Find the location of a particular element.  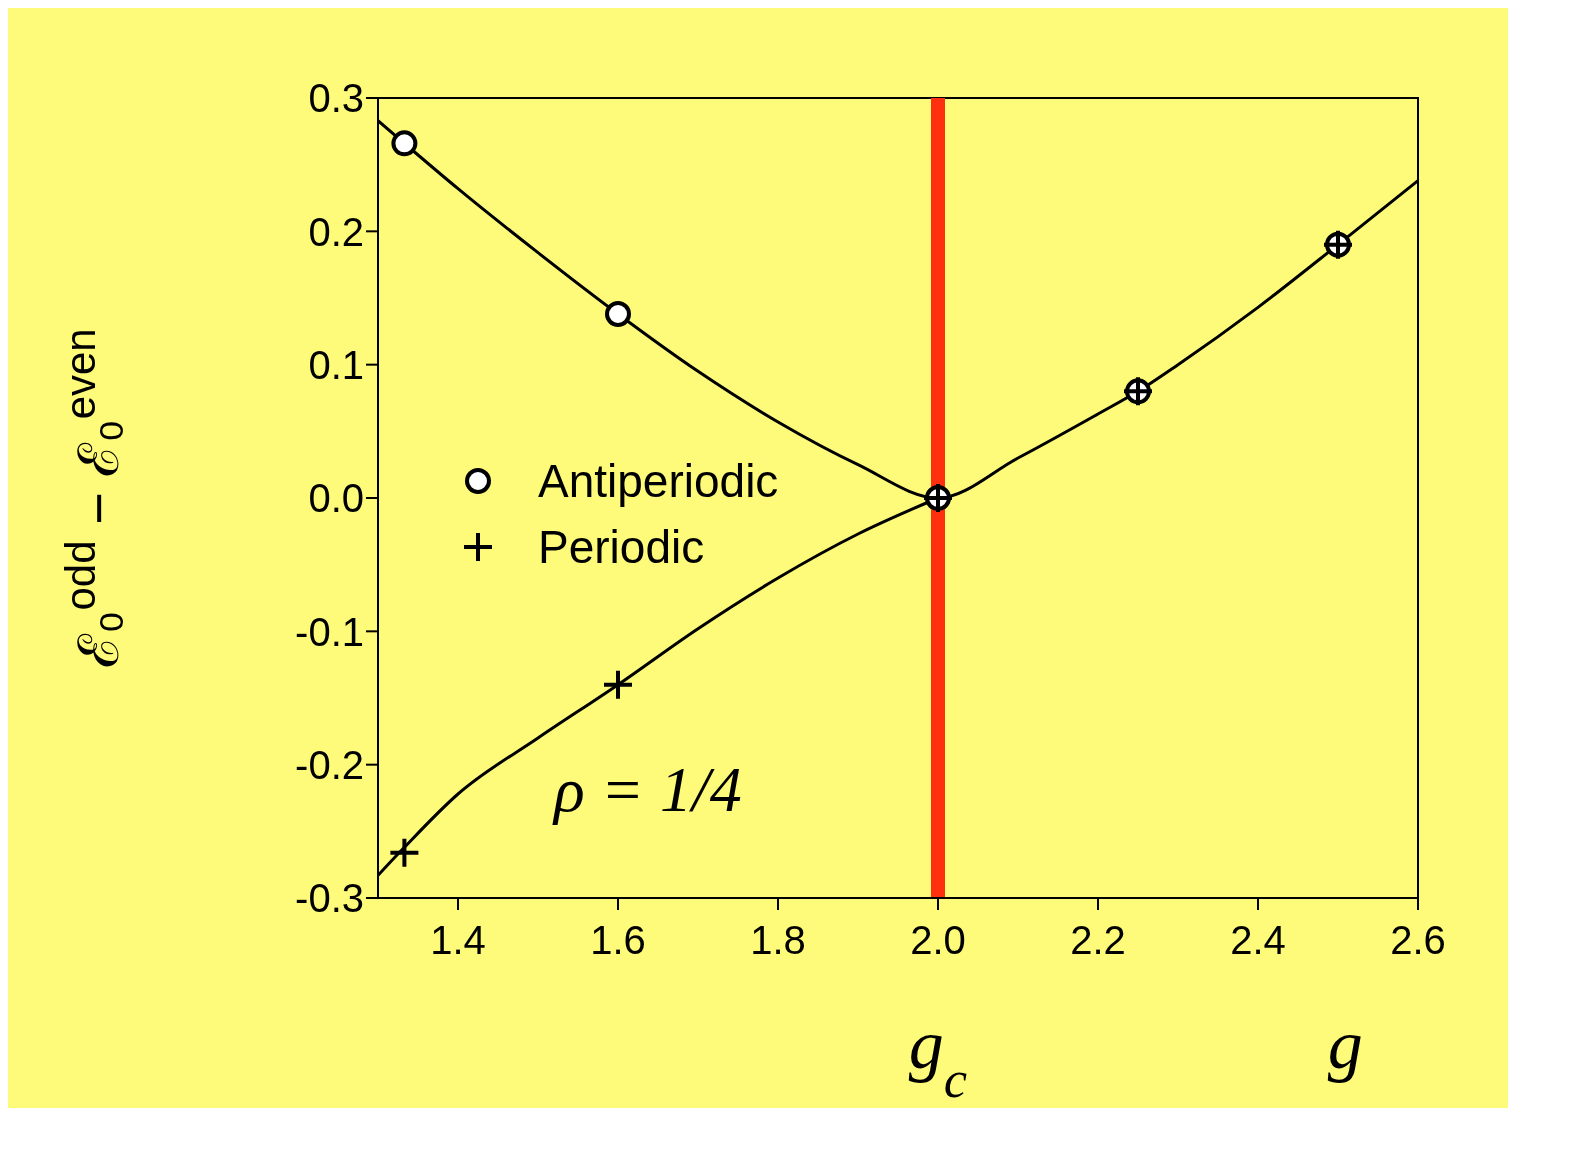

y-tick-label: 0.3 is located at coordinates (336, 98).